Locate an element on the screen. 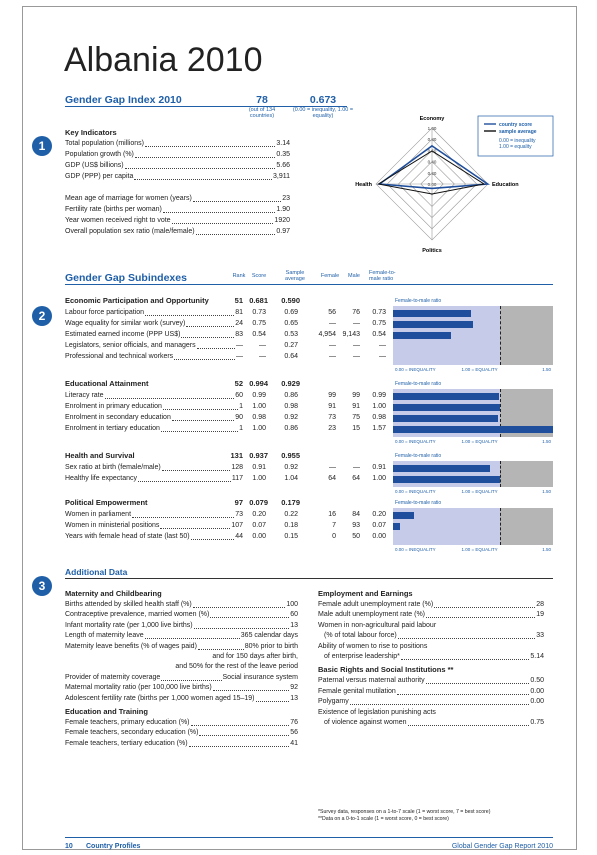 Image resolution: width=597 pixels, height=855 pixels. label: Female genital mutilation is located at coordinates (357, 691).